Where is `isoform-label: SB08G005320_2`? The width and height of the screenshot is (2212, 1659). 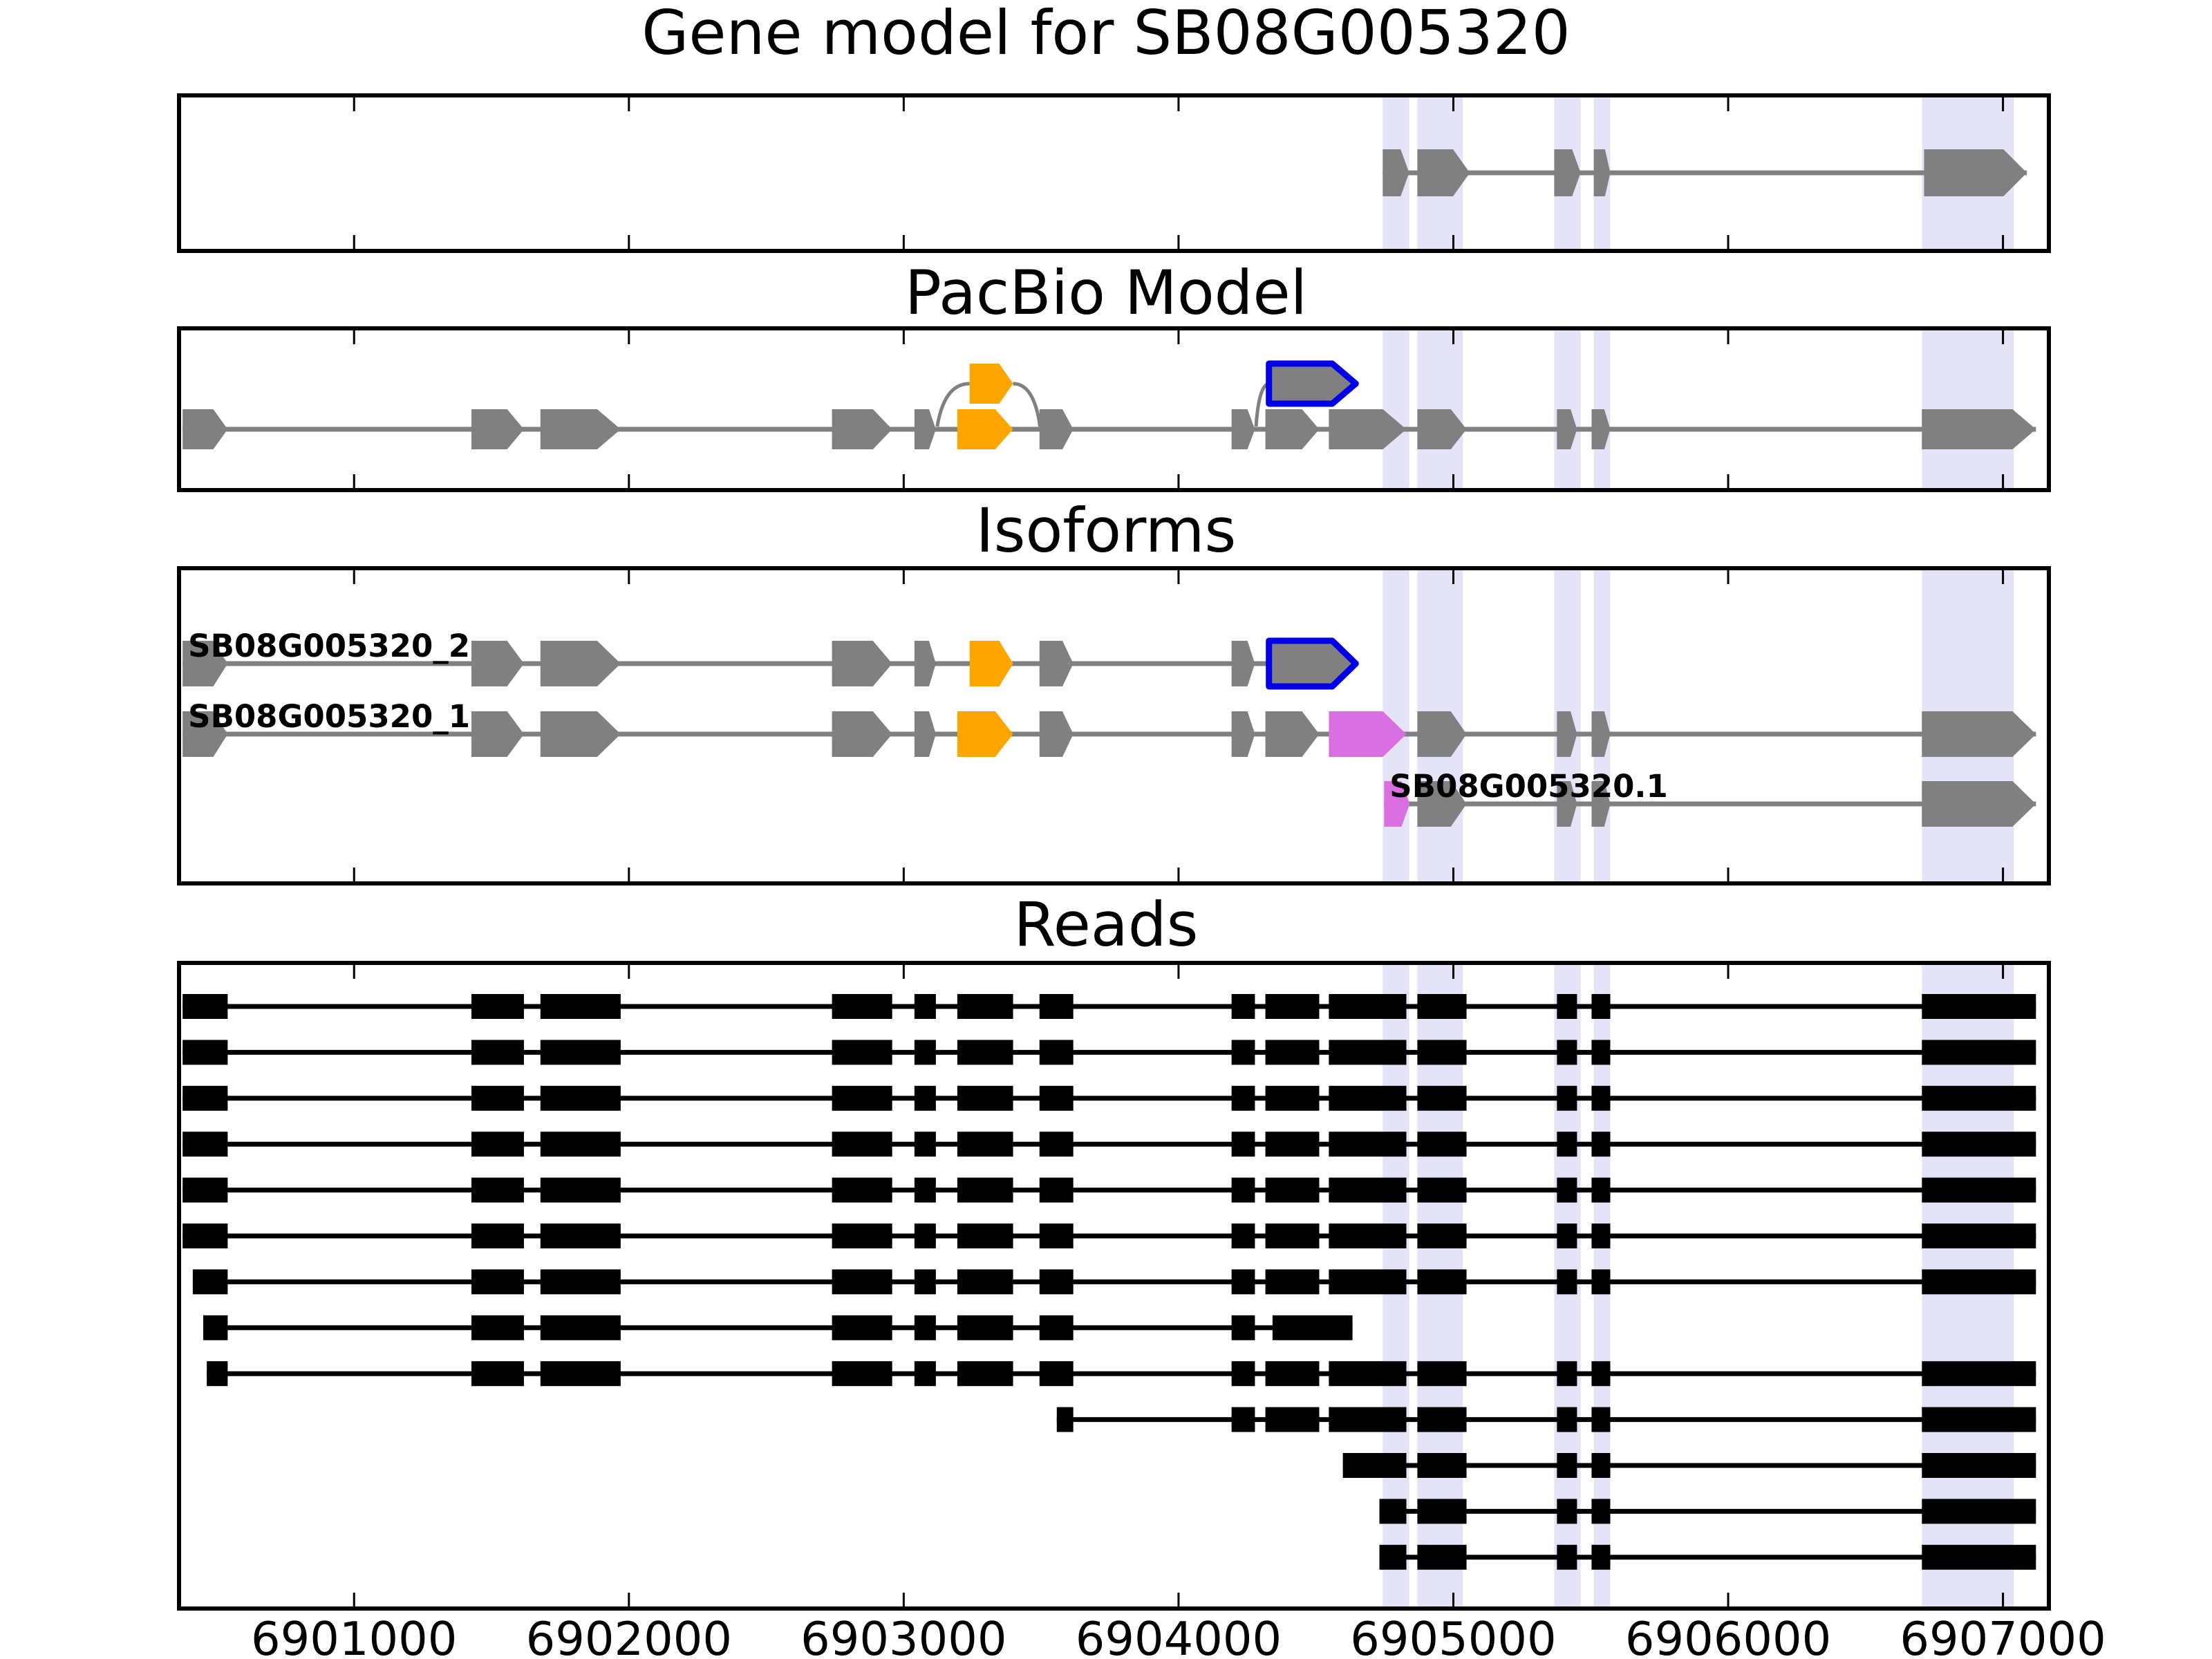
isoform-label: SB08G005320_2 is located at coordinates (329, 646).